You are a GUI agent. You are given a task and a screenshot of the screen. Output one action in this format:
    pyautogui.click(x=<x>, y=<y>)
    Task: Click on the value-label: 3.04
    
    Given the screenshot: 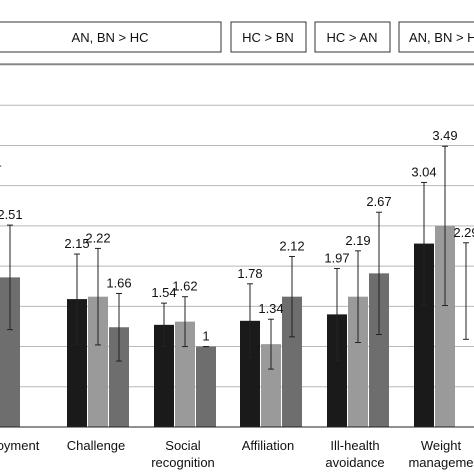 What is the action you would take?
    pyautogui.click(x=423, y=171)
    